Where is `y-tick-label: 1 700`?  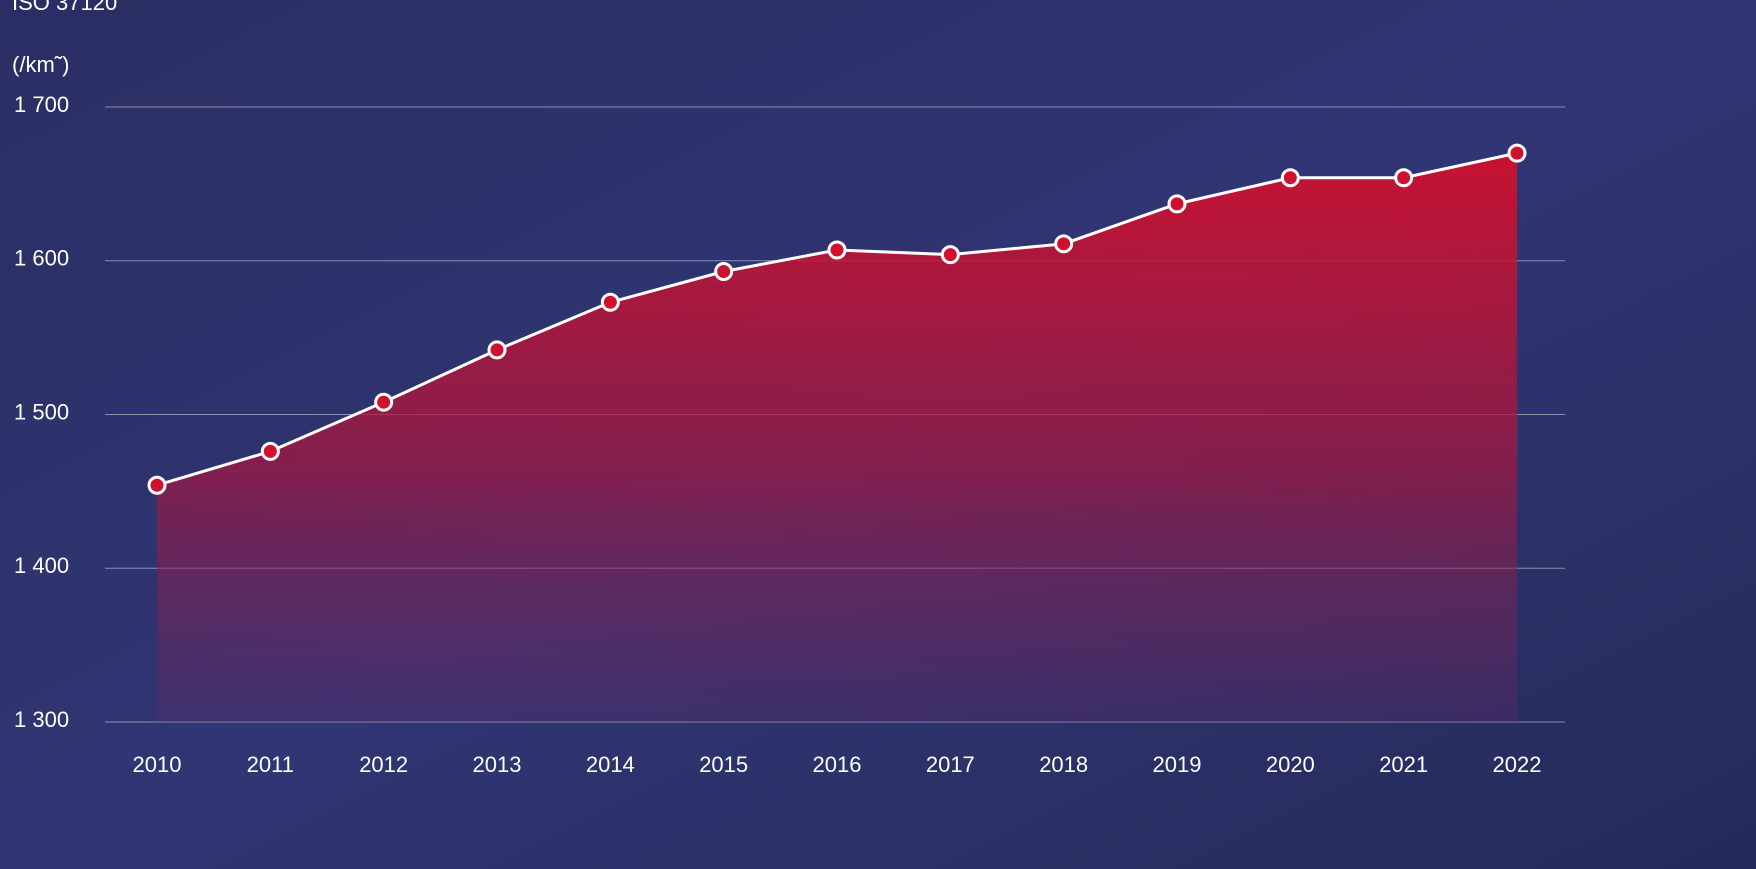 y-tick-label: 1 700 is located at coordinates (41, 104).